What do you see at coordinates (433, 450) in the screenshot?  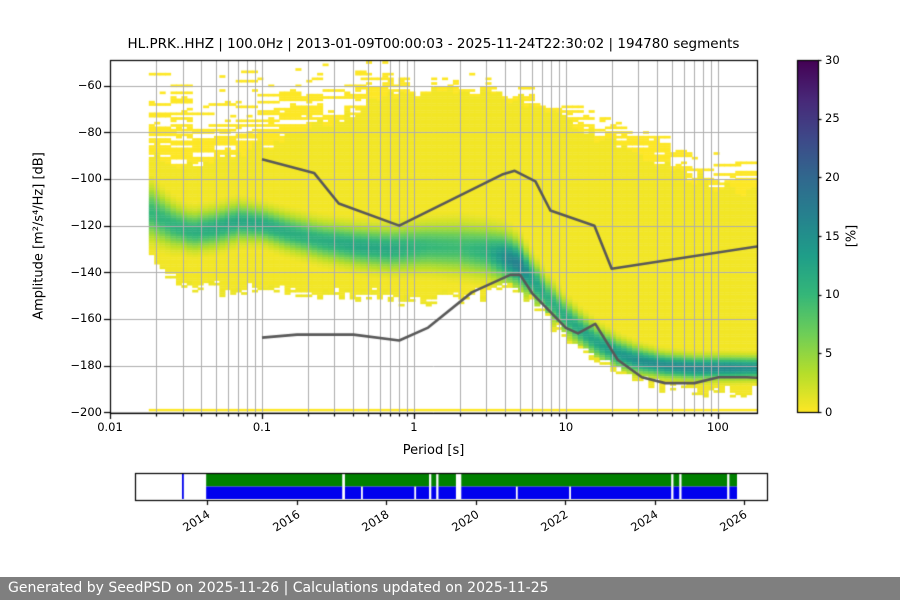 I see `x-axis-label: Period [s]` at bounding box center [433, 450].